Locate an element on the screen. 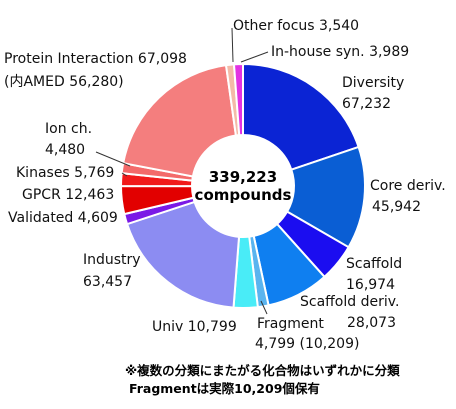 Image resolution: width=456 pixels, height=409 pixels. value-protein-amed: (内AMED 56,280) is located at coordinates (64, 82).